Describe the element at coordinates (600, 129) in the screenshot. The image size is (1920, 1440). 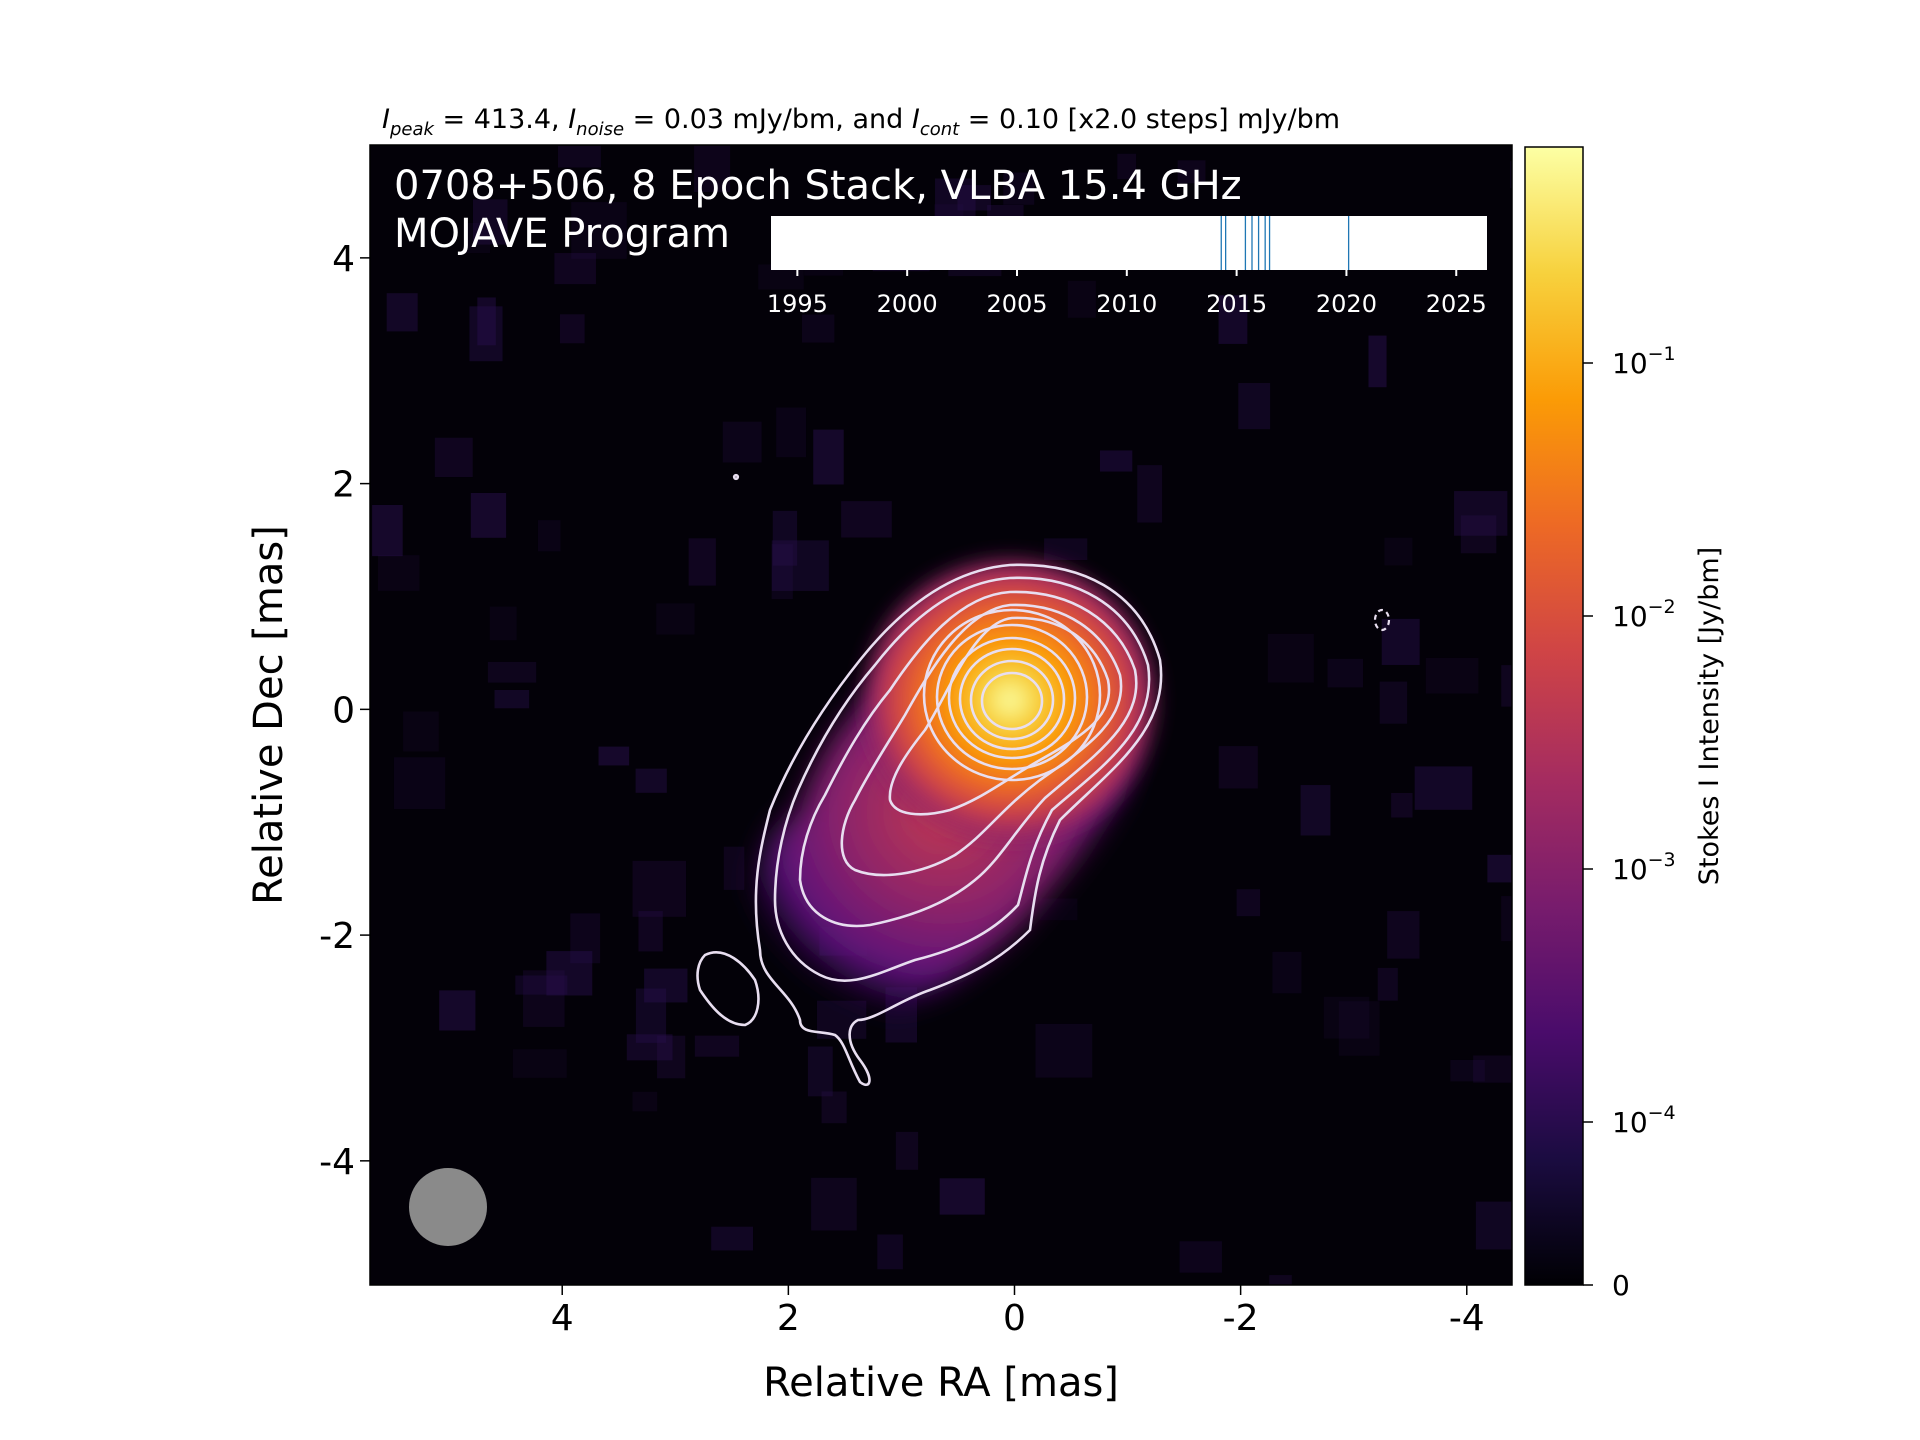
I see `noise-sub: noise` at that location.